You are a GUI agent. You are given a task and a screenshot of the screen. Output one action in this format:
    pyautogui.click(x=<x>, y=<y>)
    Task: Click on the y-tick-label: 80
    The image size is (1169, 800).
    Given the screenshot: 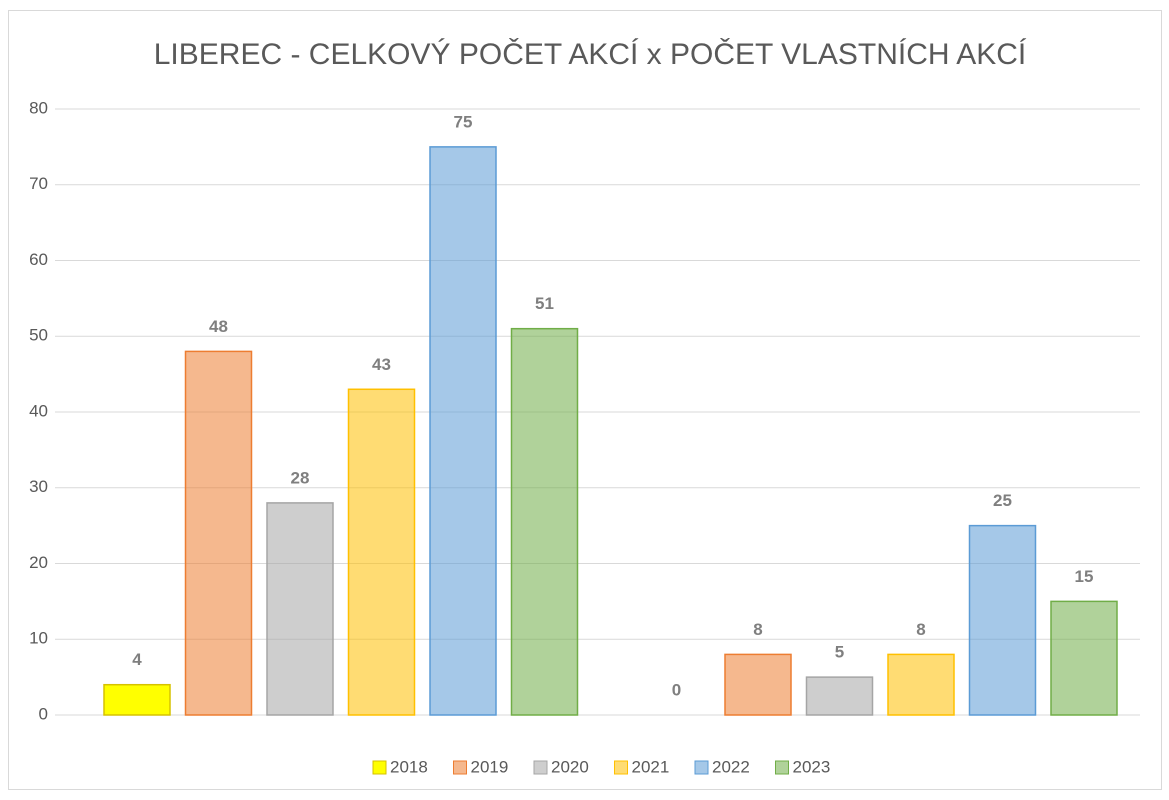 What is the action you would take?
    pyautogui.click(x=38, y=107)
    